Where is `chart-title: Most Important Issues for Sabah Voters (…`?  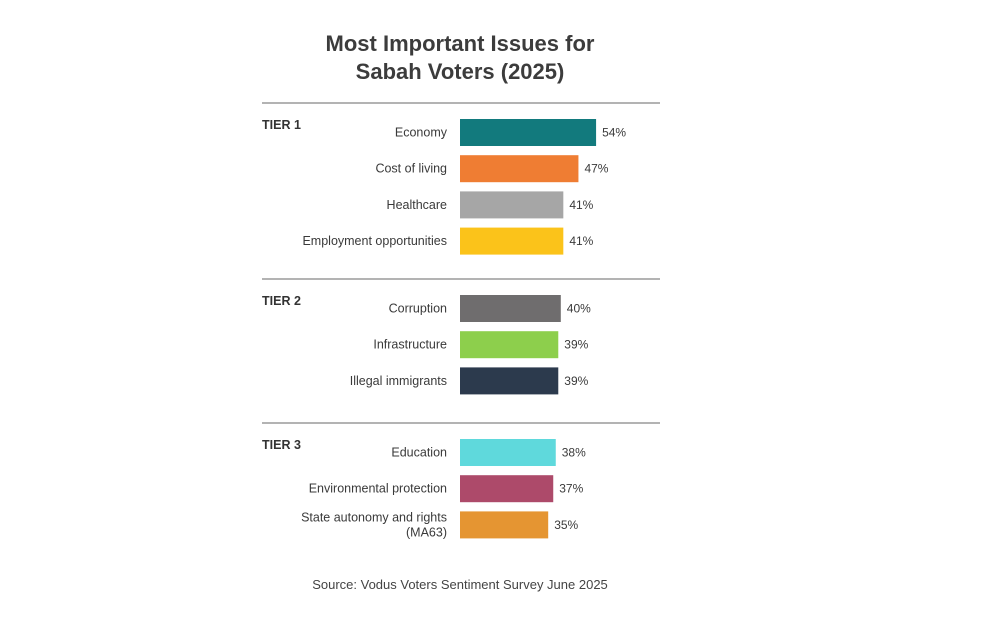 chart-title: Most Important Issues for Sabah Voters (… is located at coordinates (460, 58).